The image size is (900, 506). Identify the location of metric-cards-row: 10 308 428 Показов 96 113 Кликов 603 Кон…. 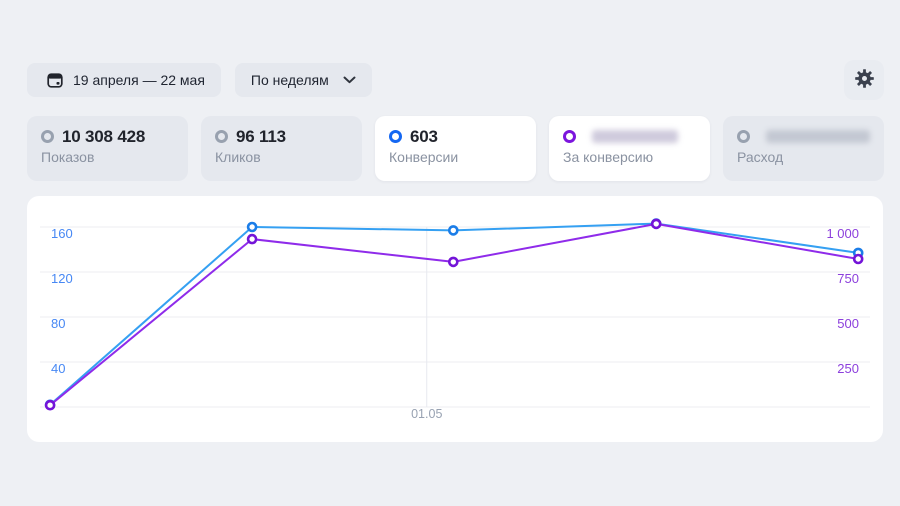
(455, 148).